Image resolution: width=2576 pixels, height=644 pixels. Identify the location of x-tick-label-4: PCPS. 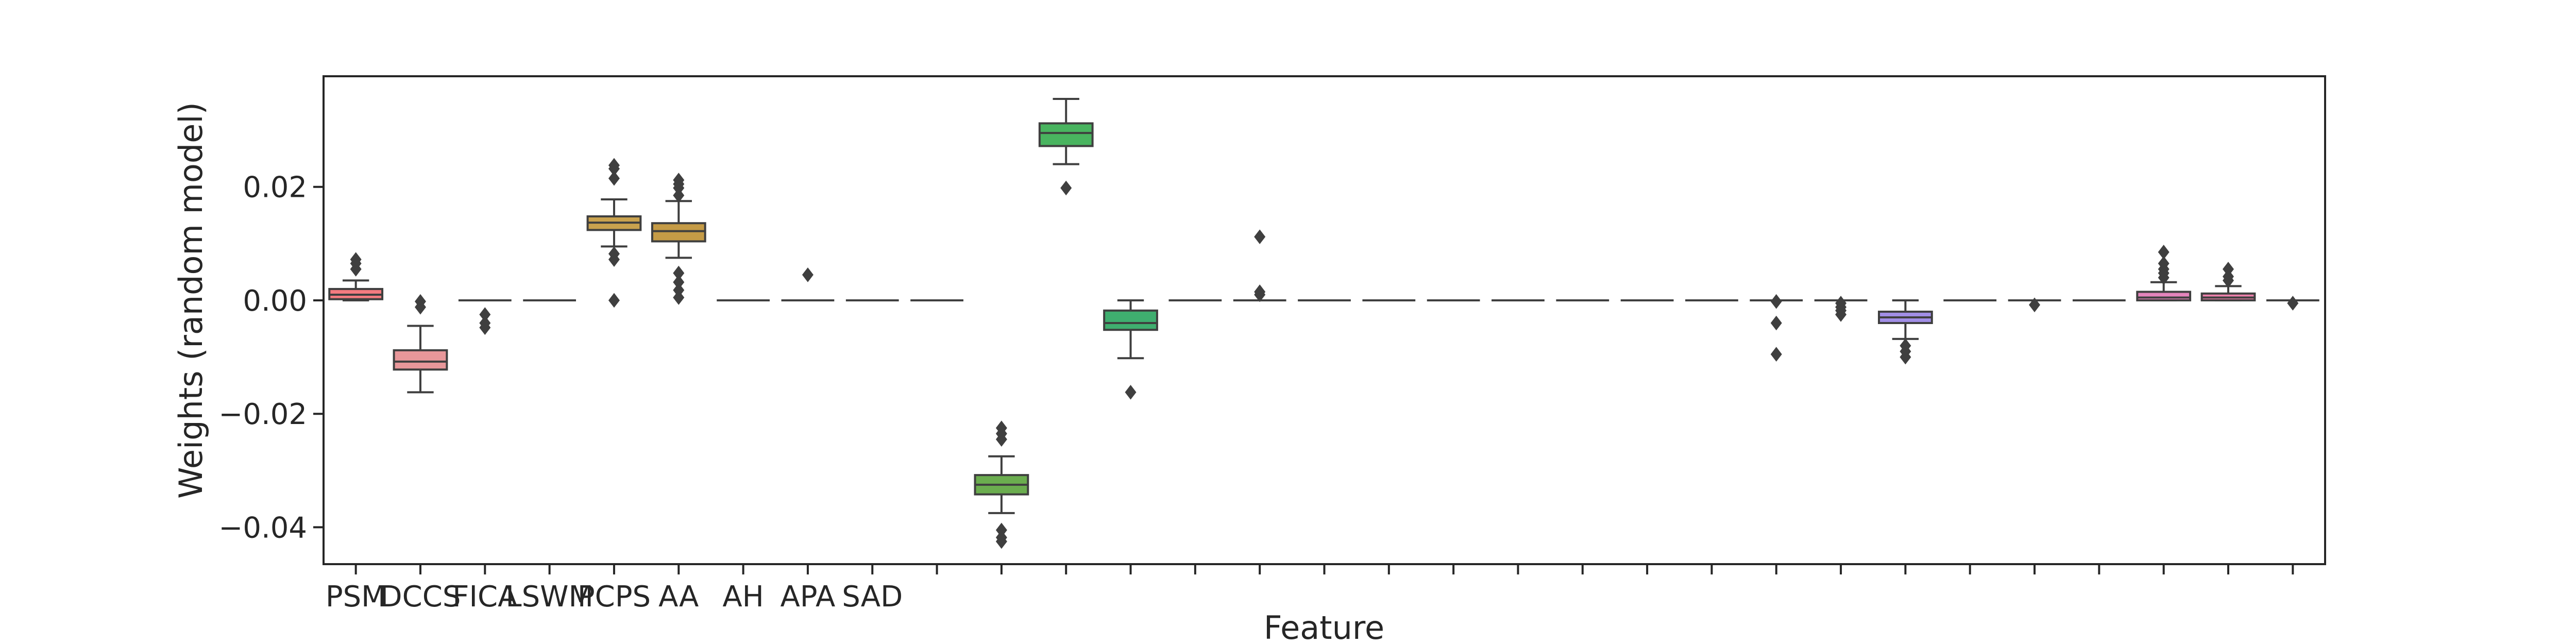
(614, 597).